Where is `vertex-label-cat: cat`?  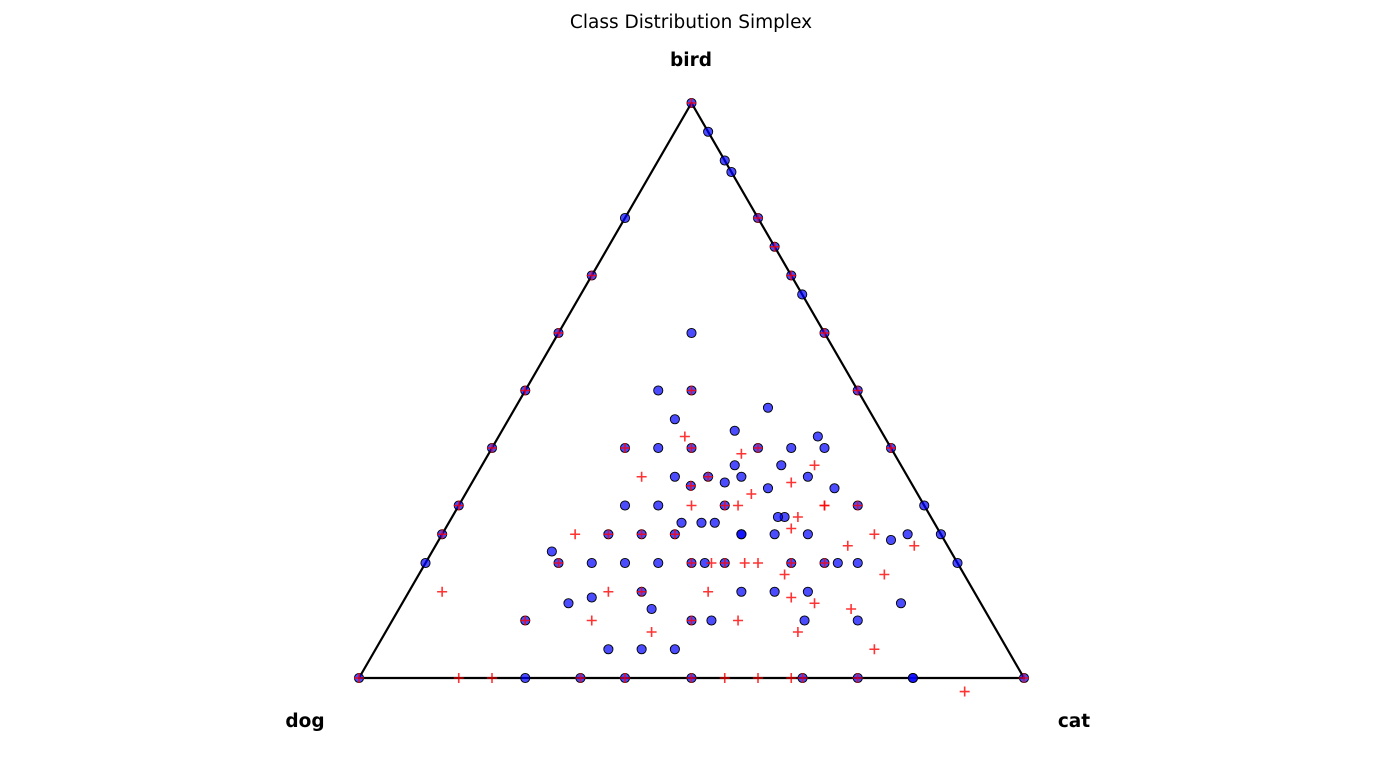 vertex-label-cat: cat is located at coordinates (1074, 721).